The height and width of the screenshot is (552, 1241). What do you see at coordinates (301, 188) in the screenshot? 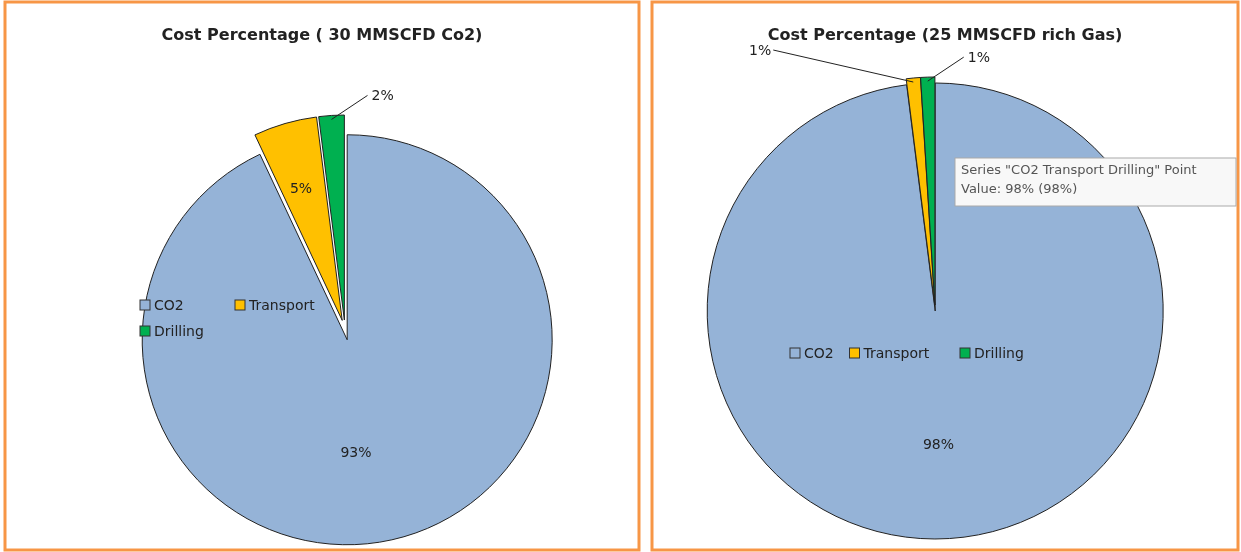
I see `data-label: 5%` at bounding box center [301, 188].